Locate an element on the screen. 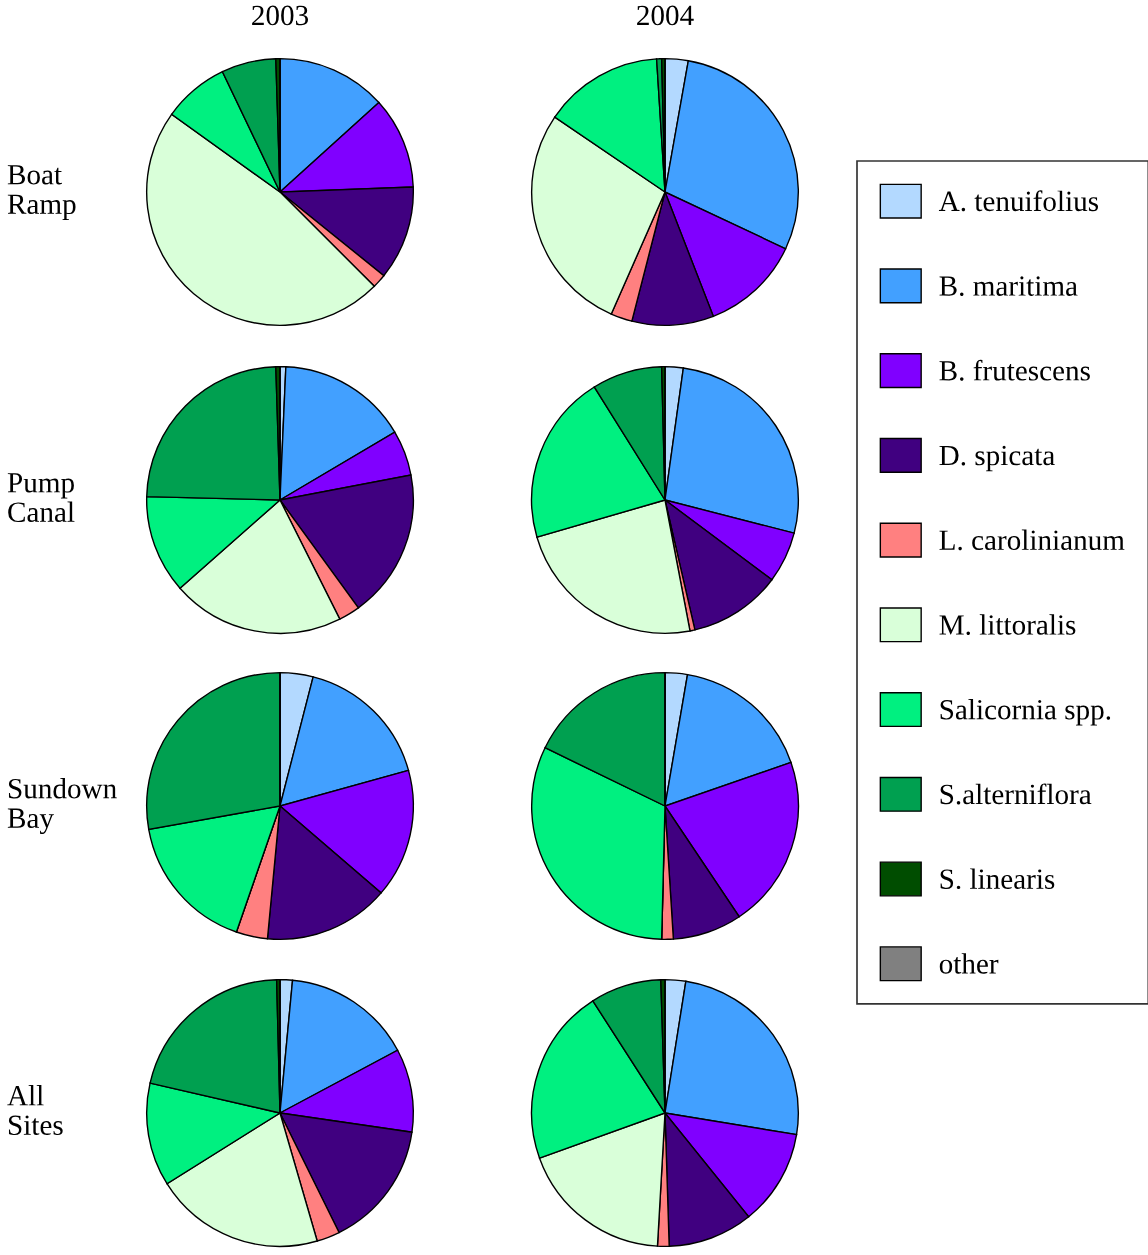 The image size is (1148, 1255). legend-label: B. frutescens is located at coordinates (1014, 370).